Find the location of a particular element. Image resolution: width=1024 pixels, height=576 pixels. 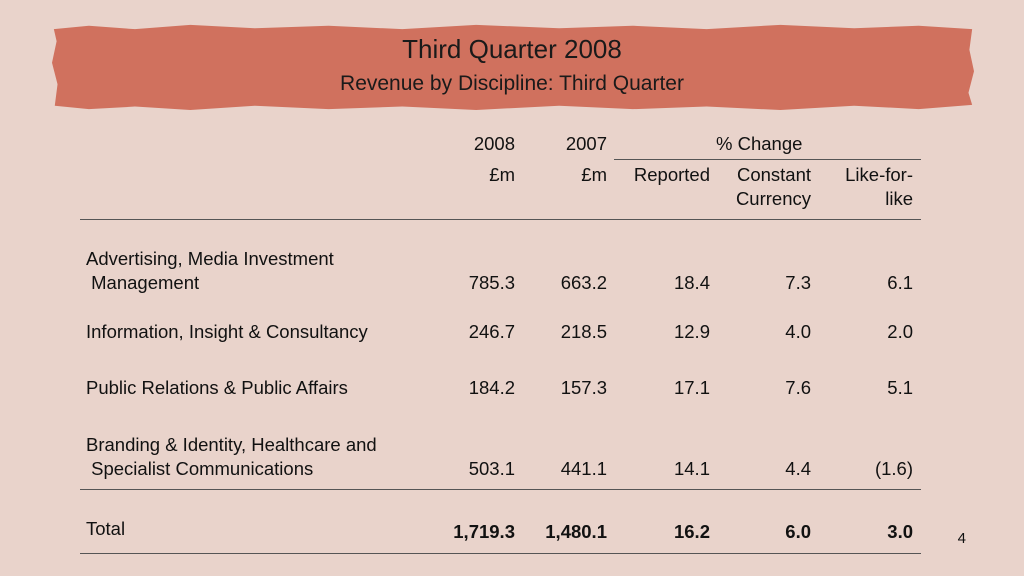

row-constant: 7.3 is located at coordinates (798, 282).